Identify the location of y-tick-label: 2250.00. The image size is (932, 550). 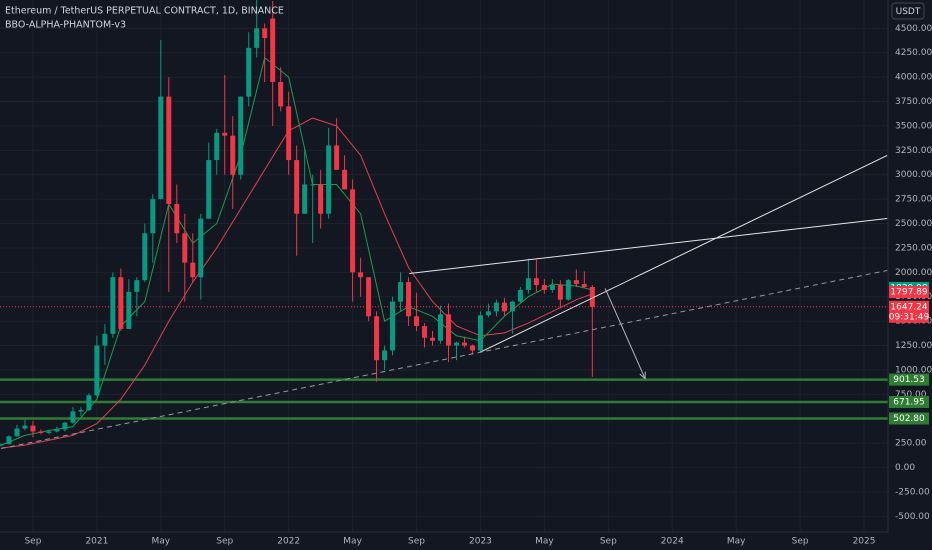
(913, 248).